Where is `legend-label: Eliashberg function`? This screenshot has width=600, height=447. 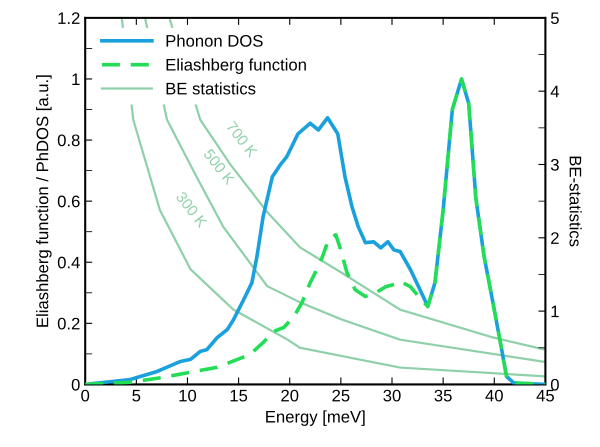
legend-label: Eliashberg function is located at coordinates (236, 66).